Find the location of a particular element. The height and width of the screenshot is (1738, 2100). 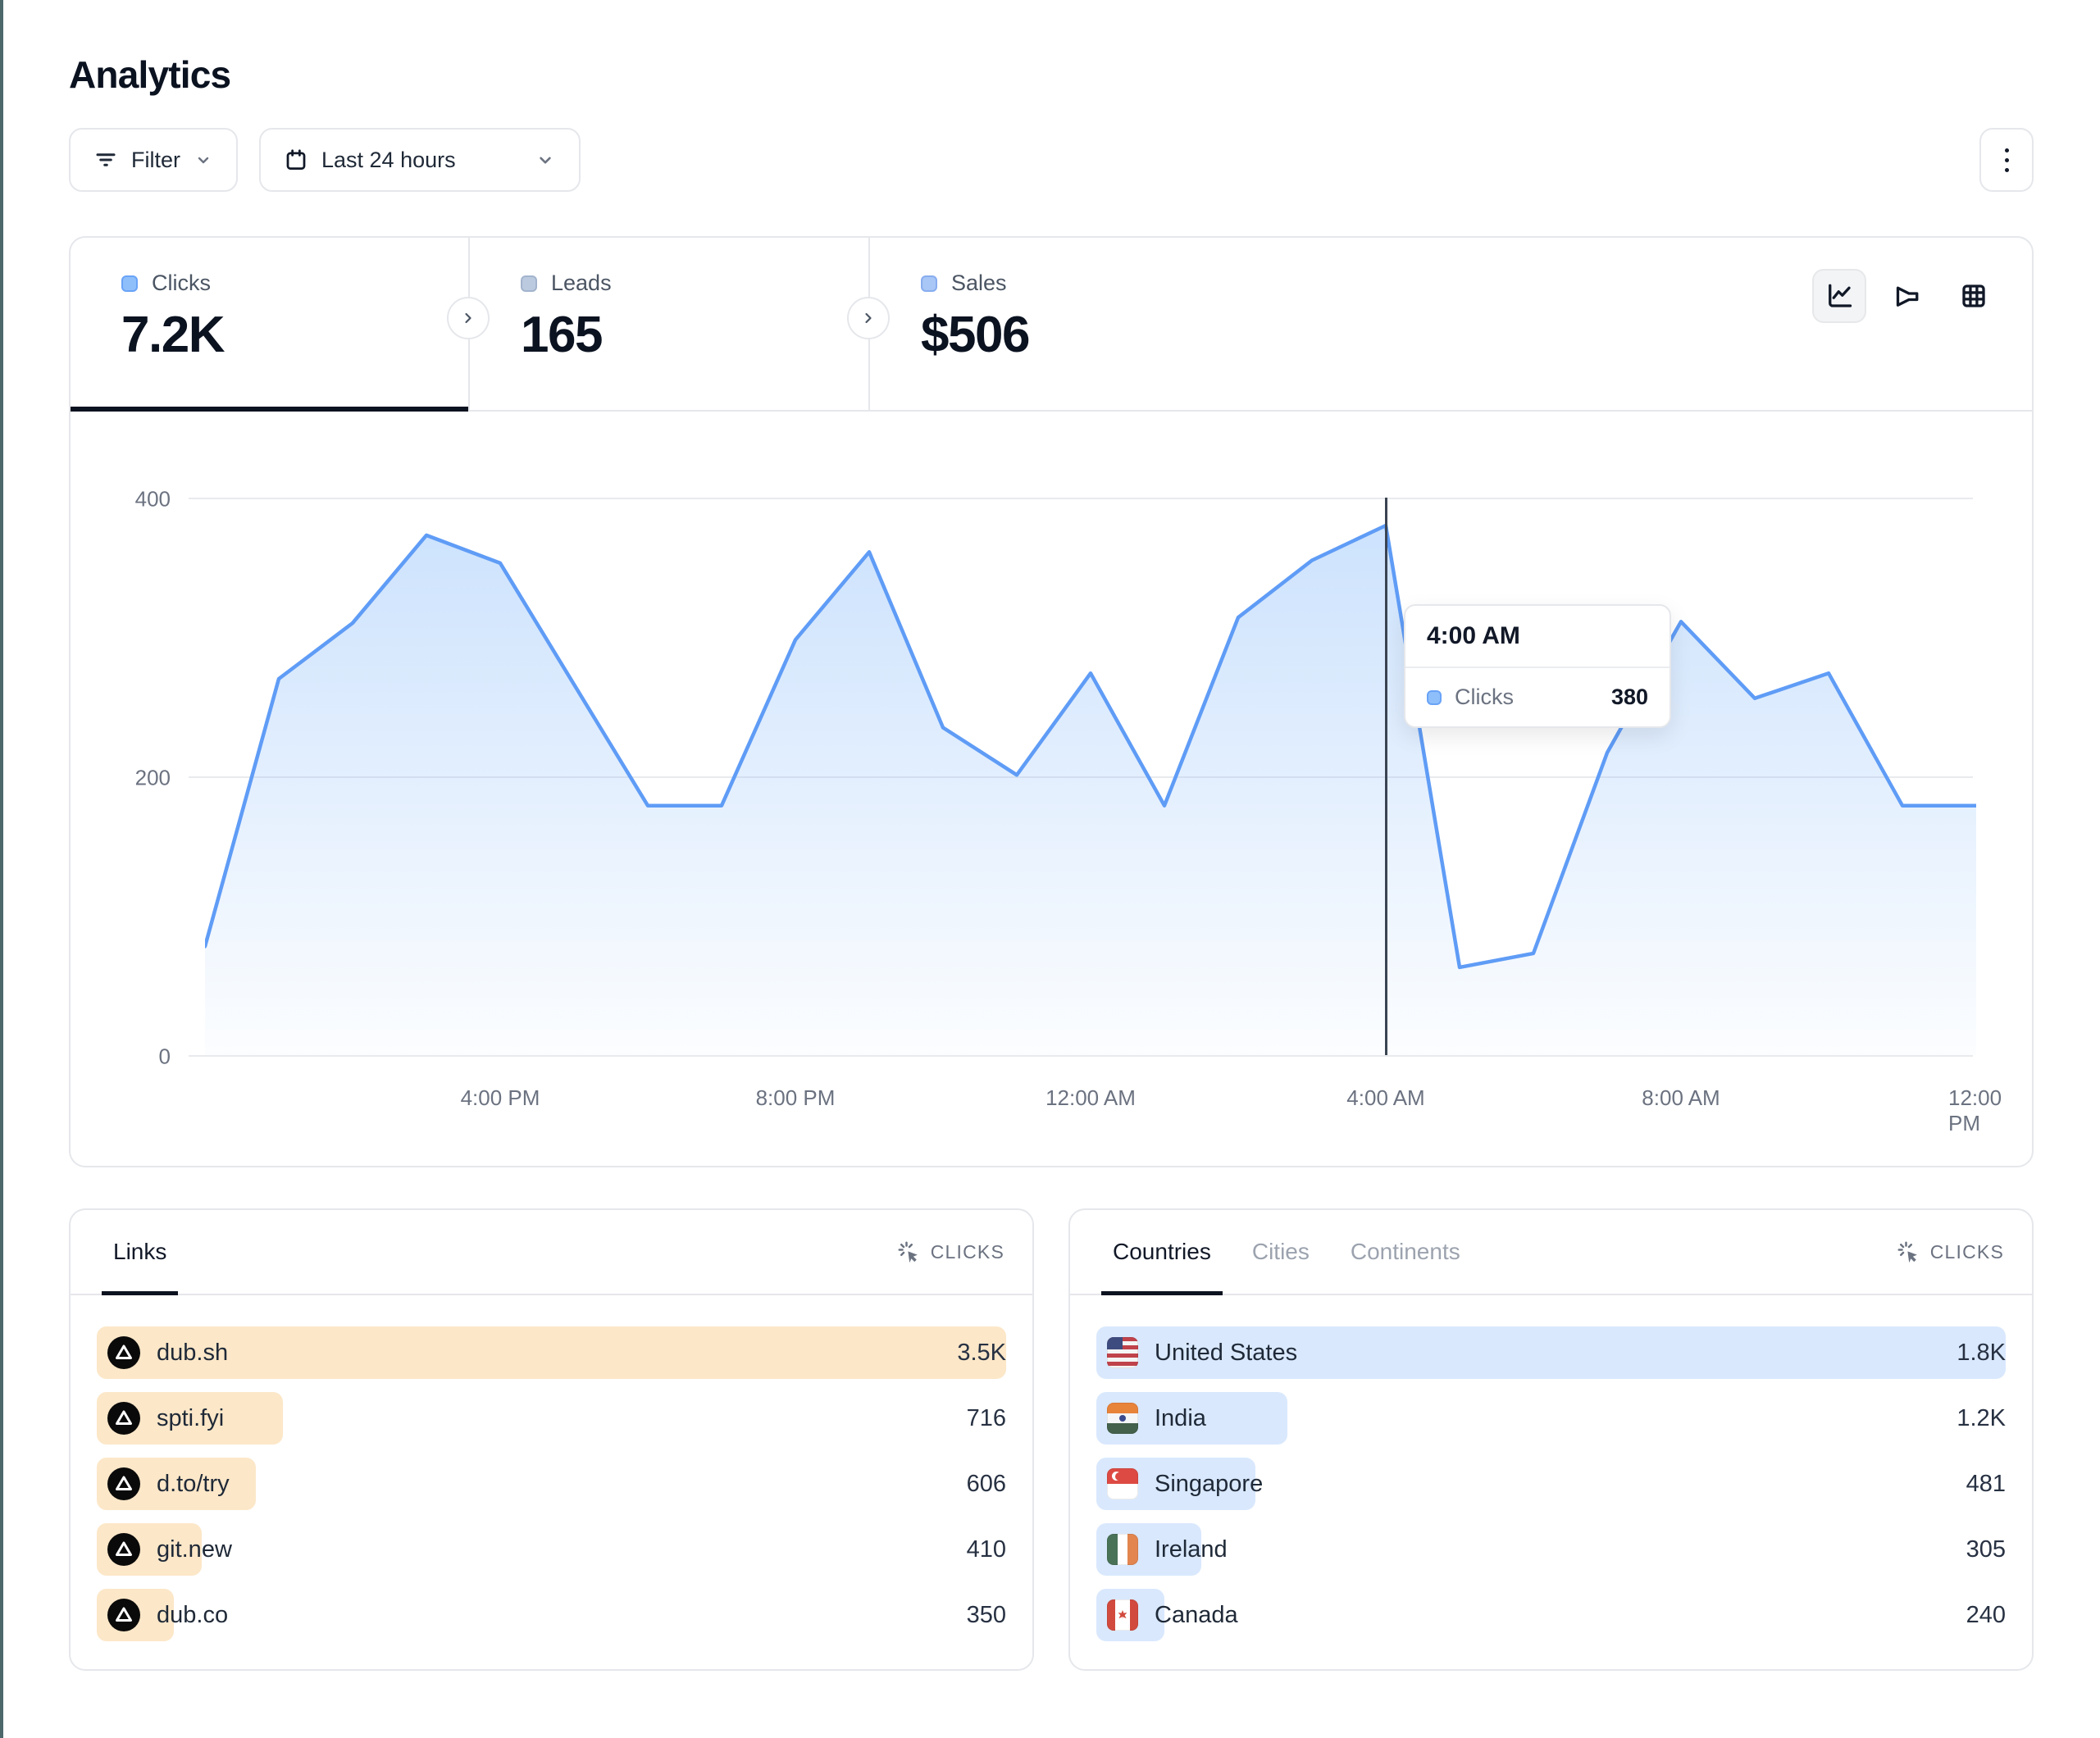

sales-legend-square-icon is located at coordinates (929, 283).